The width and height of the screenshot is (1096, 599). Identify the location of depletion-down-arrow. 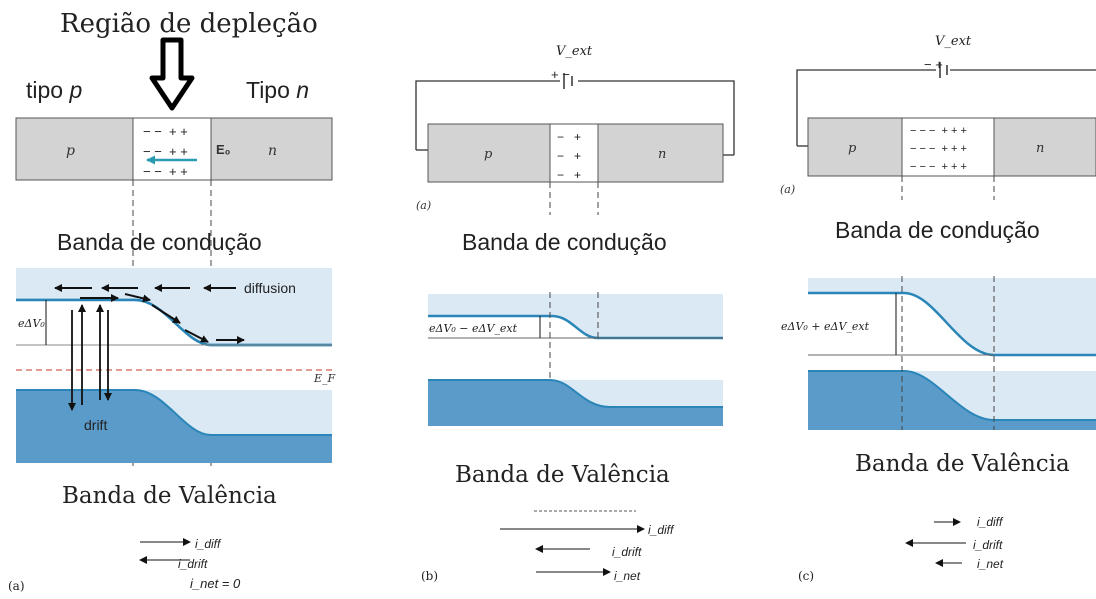
(172, 74).